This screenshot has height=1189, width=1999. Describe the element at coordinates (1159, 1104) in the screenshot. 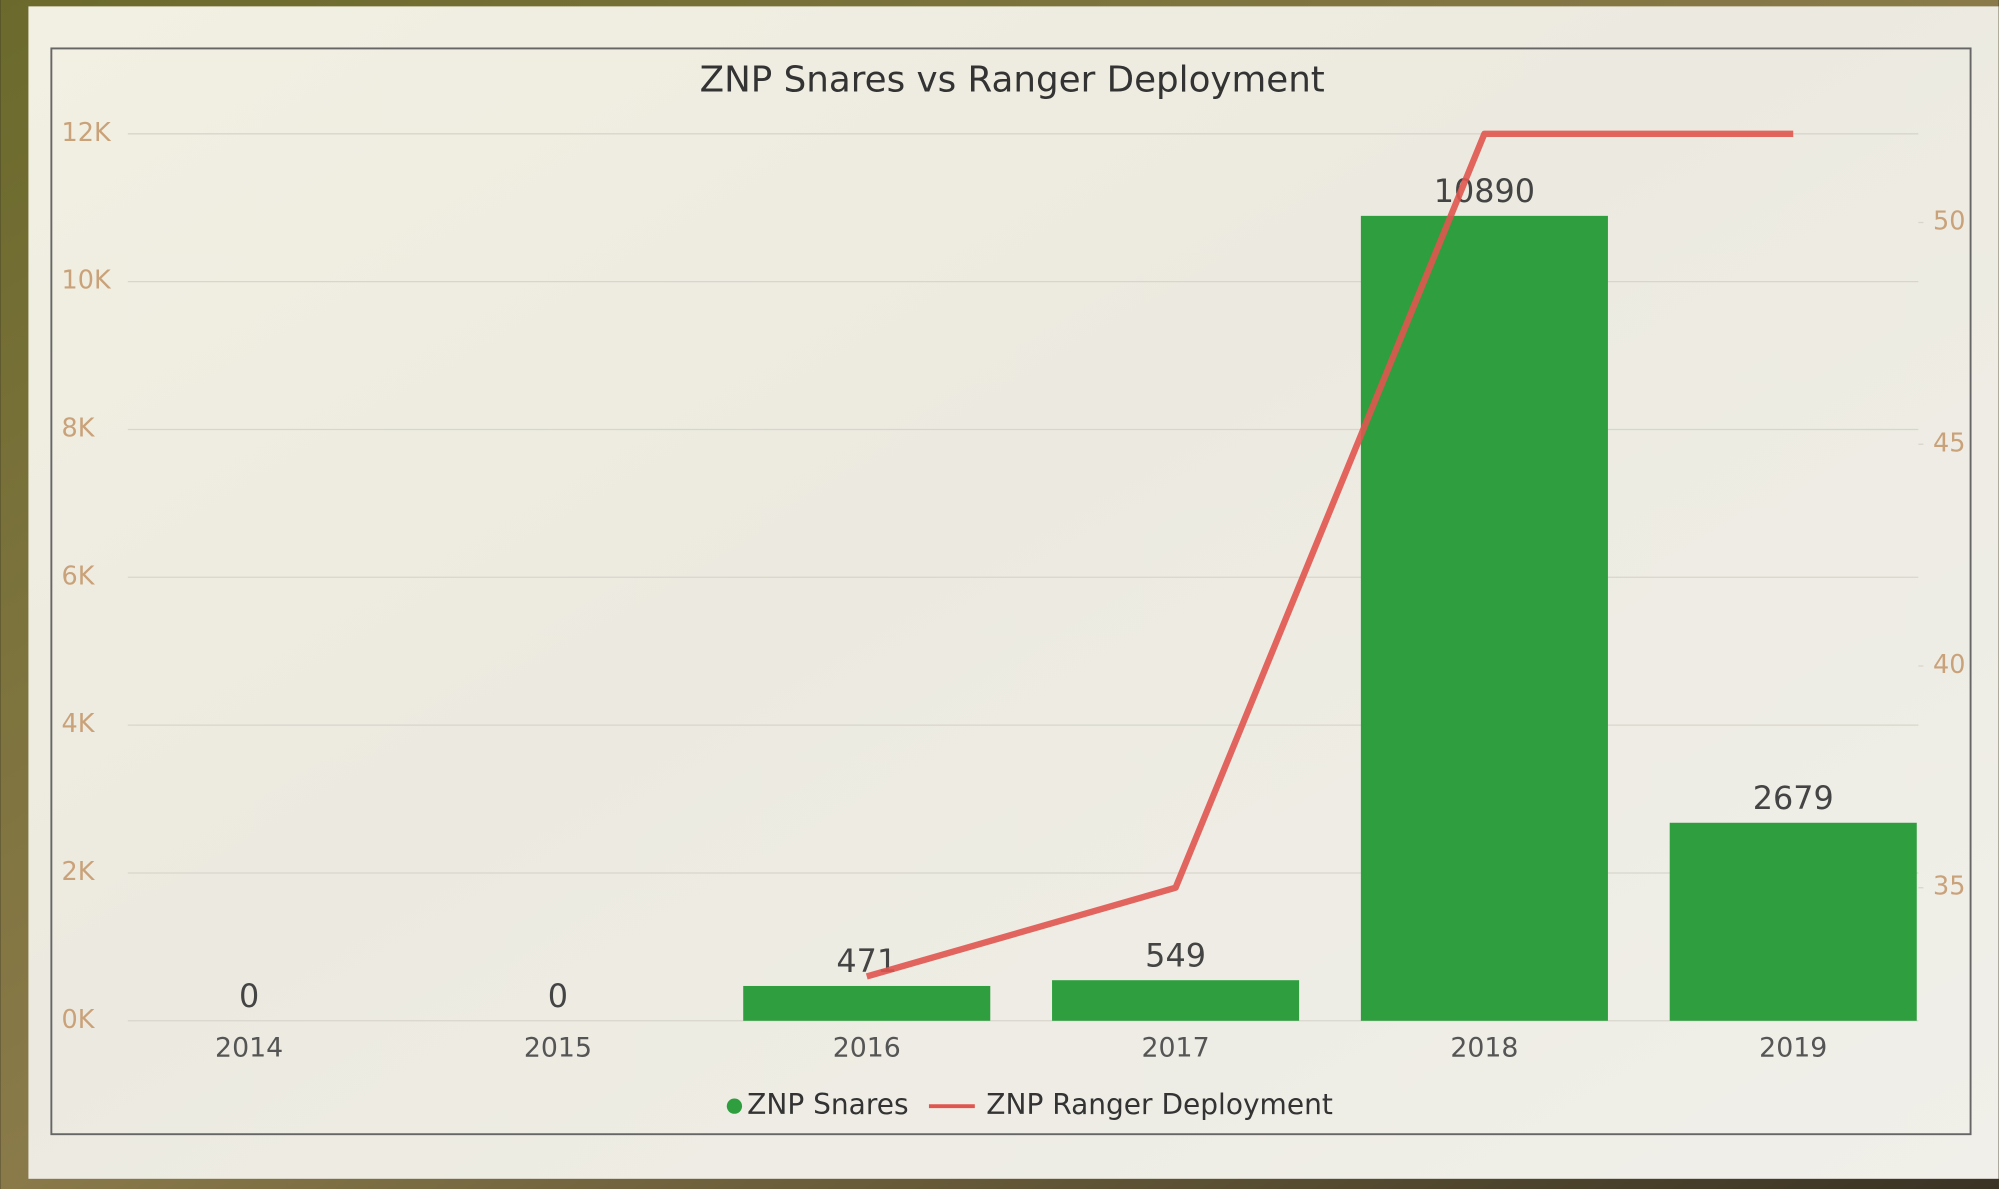

I see `legend-label: ZNP Ranger Deployment` at that location.